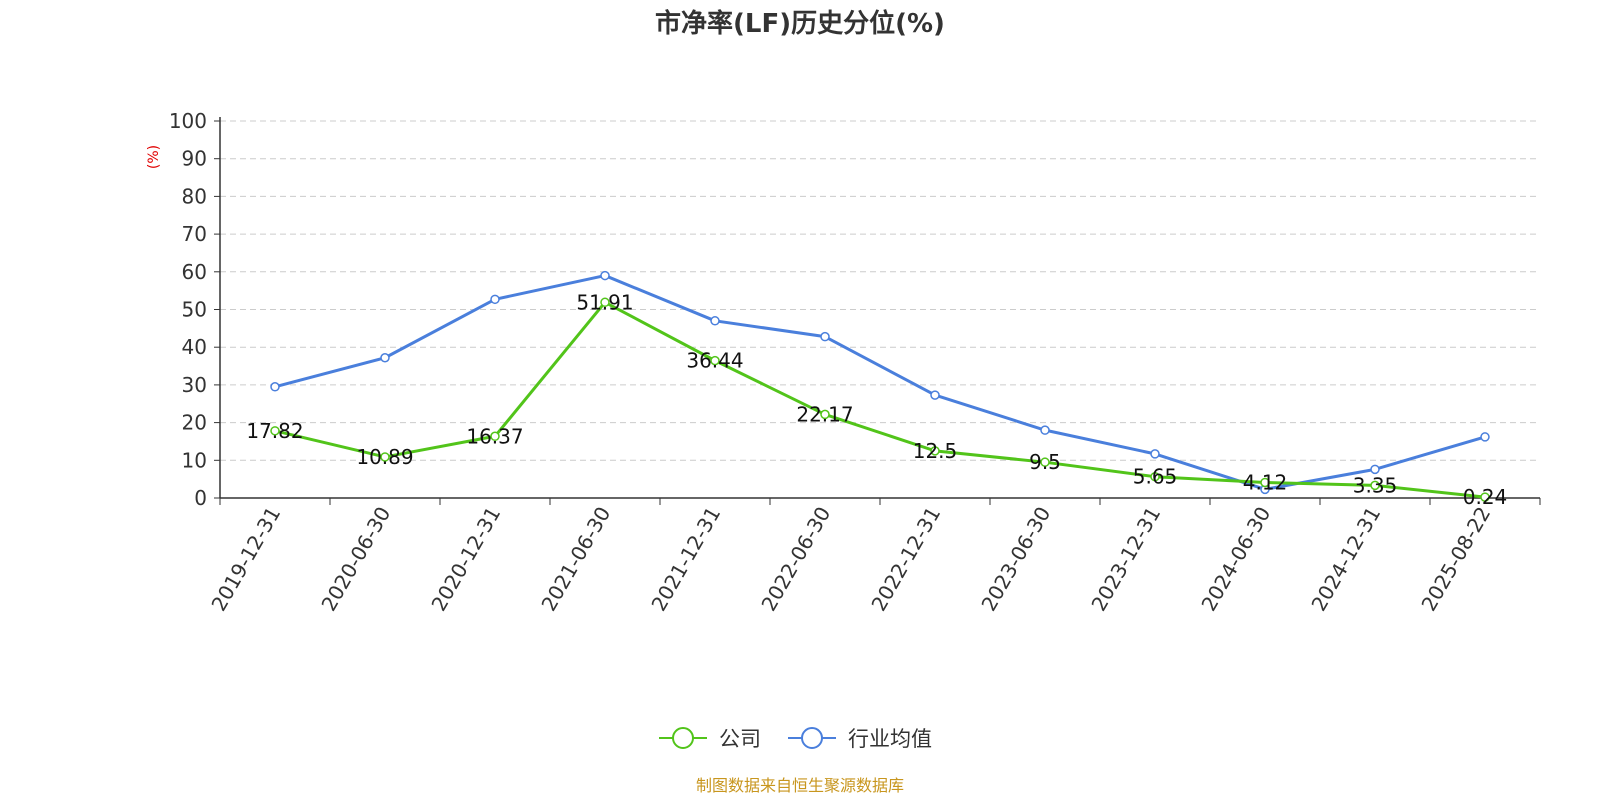 The width and height of the screenshot is (1600, 800). What do you see at coordinates (188, 121) in the screenshot?
I see `y-tick-label: 100` at bounding box center [188, 121].